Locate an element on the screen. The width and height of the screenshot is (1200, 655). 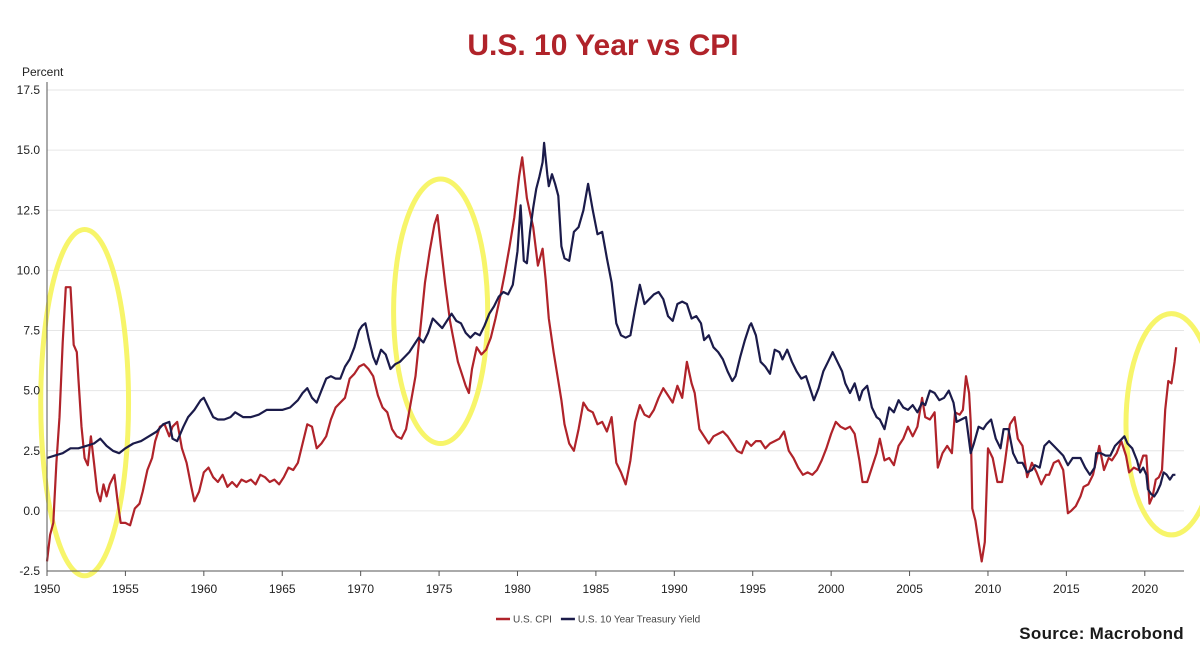
x-tick-label: 2020 is located at coordinates (1144, 589).